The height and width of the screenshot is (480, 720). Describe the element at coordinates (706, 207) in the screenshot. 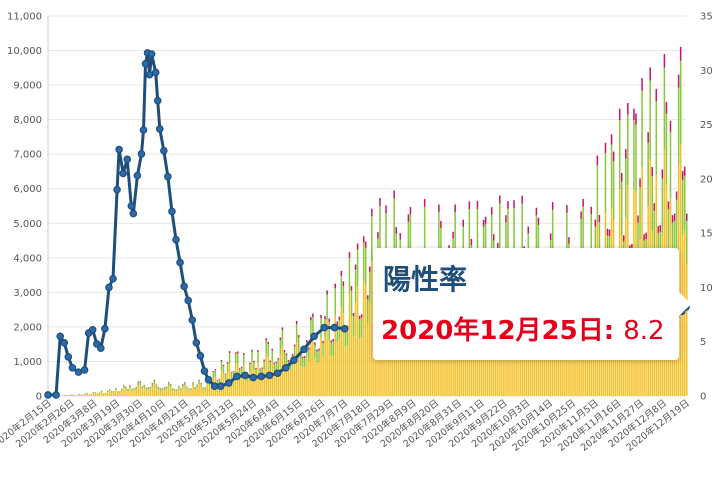

I see `y-axis-right: 0 5 10 15 20 25 30 35` at that location.